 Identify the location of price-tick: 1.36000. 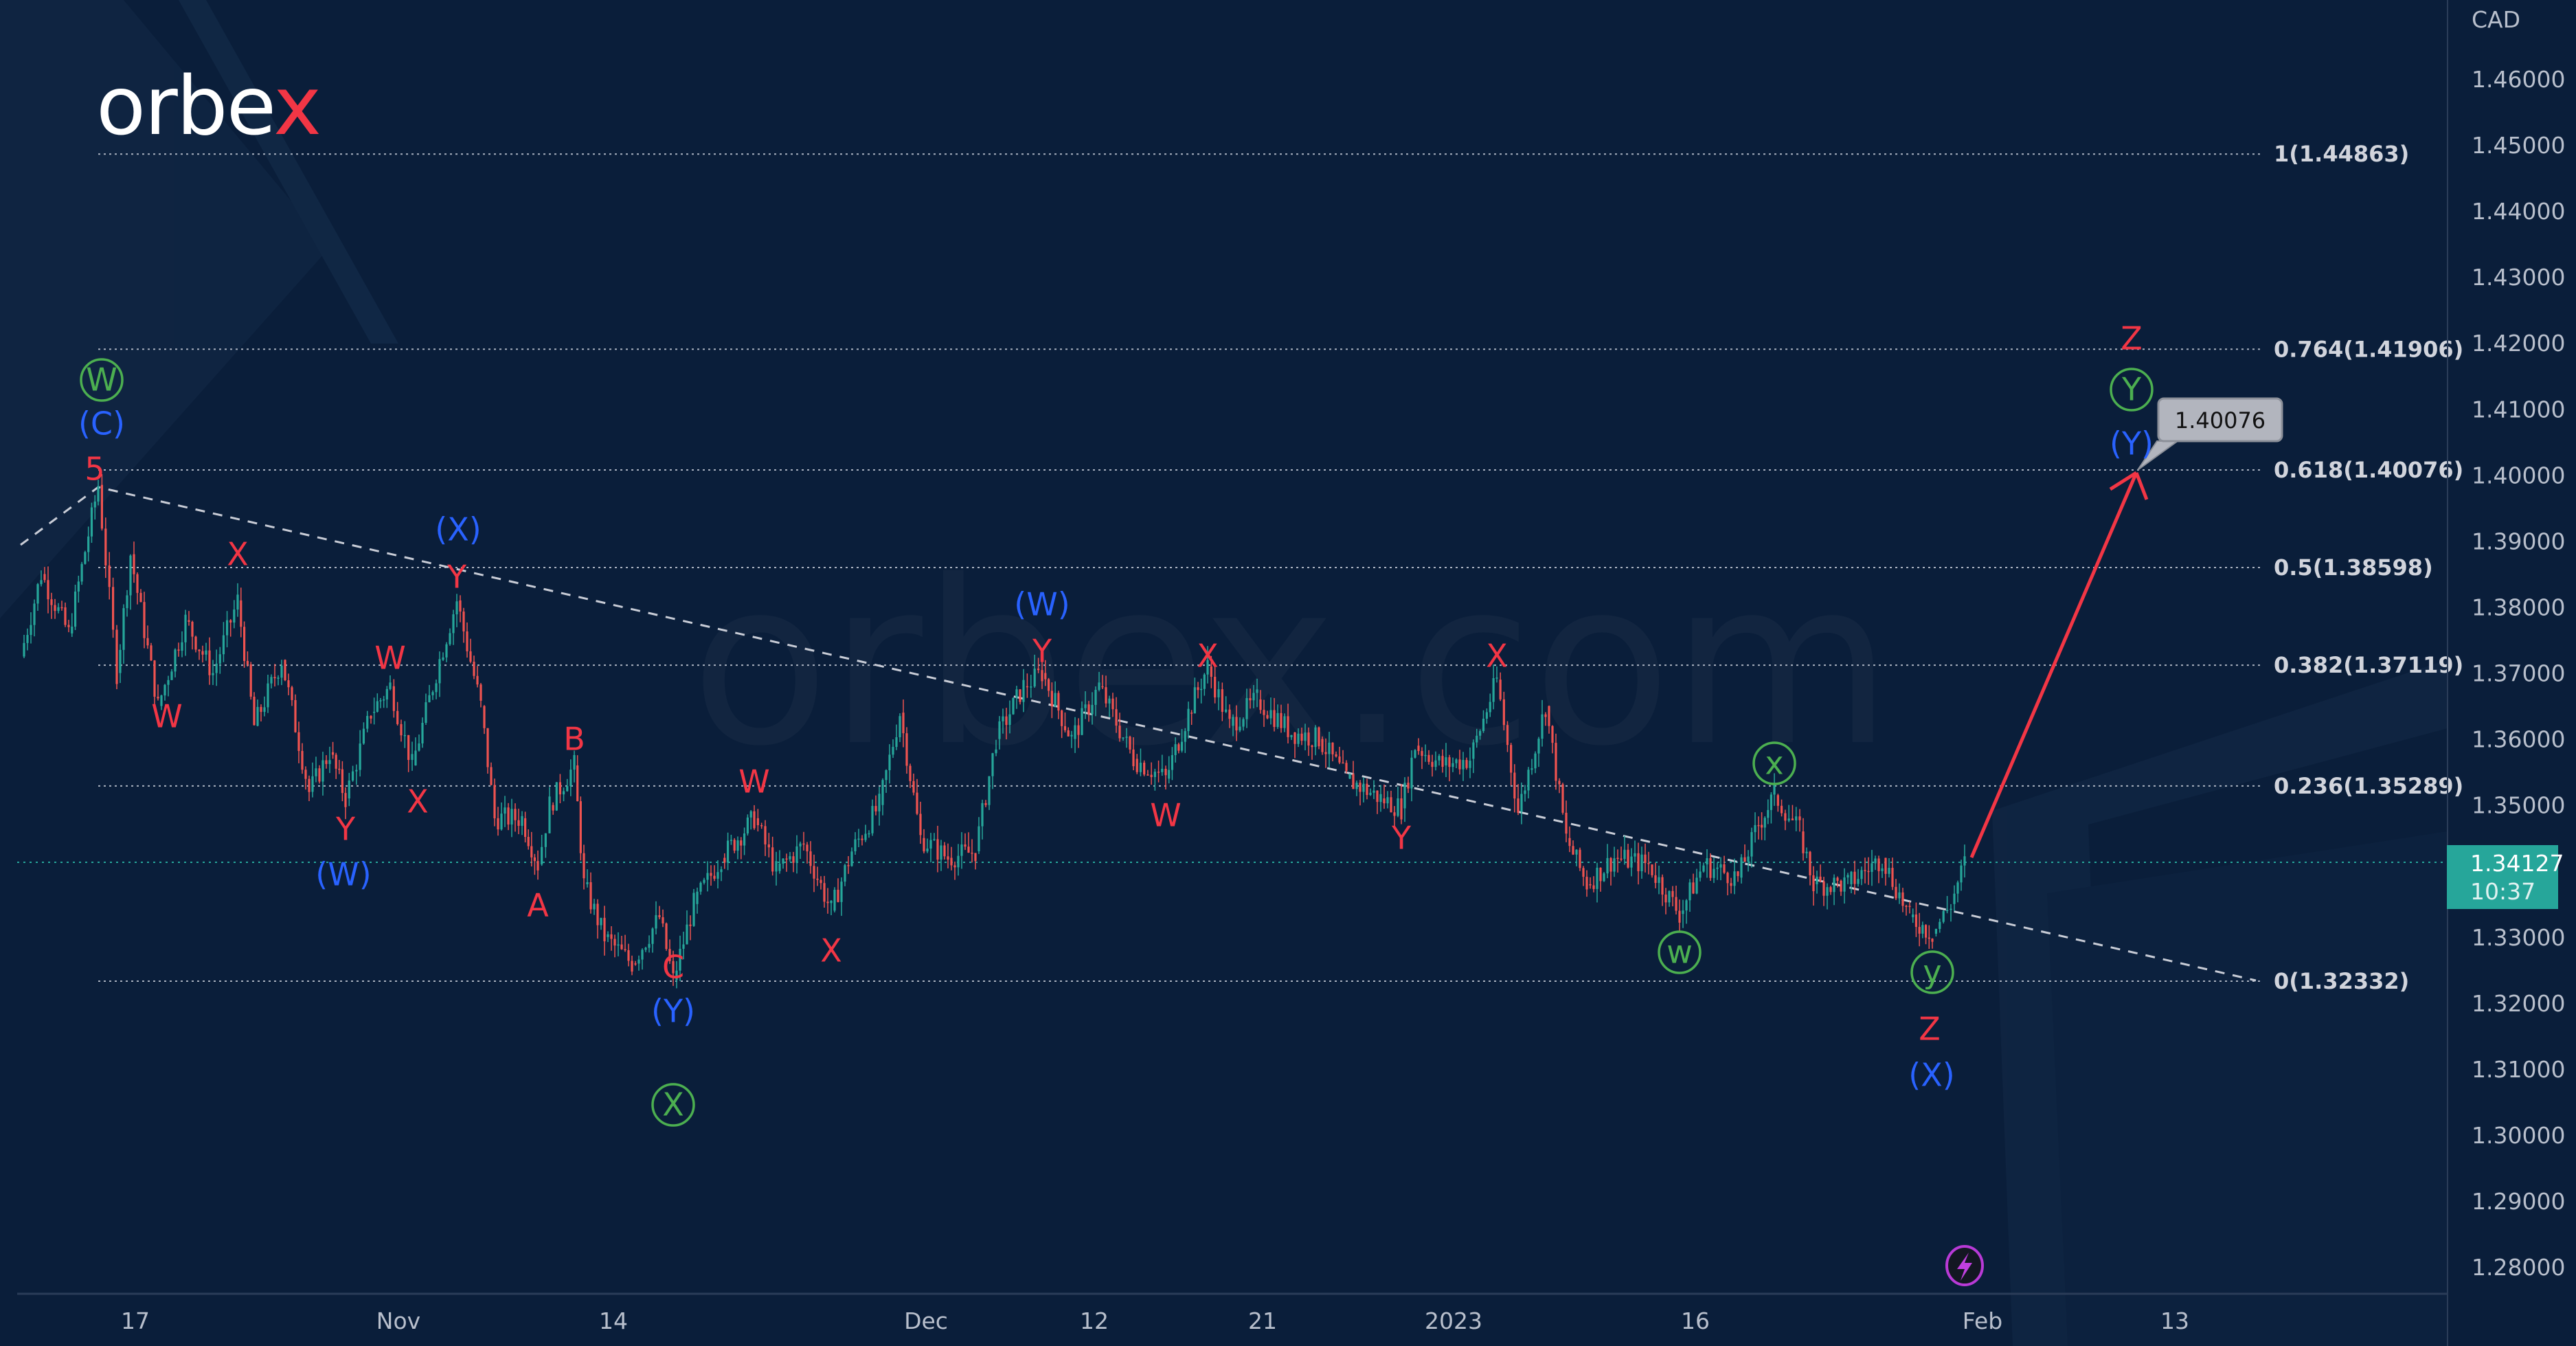
(2518, 739).